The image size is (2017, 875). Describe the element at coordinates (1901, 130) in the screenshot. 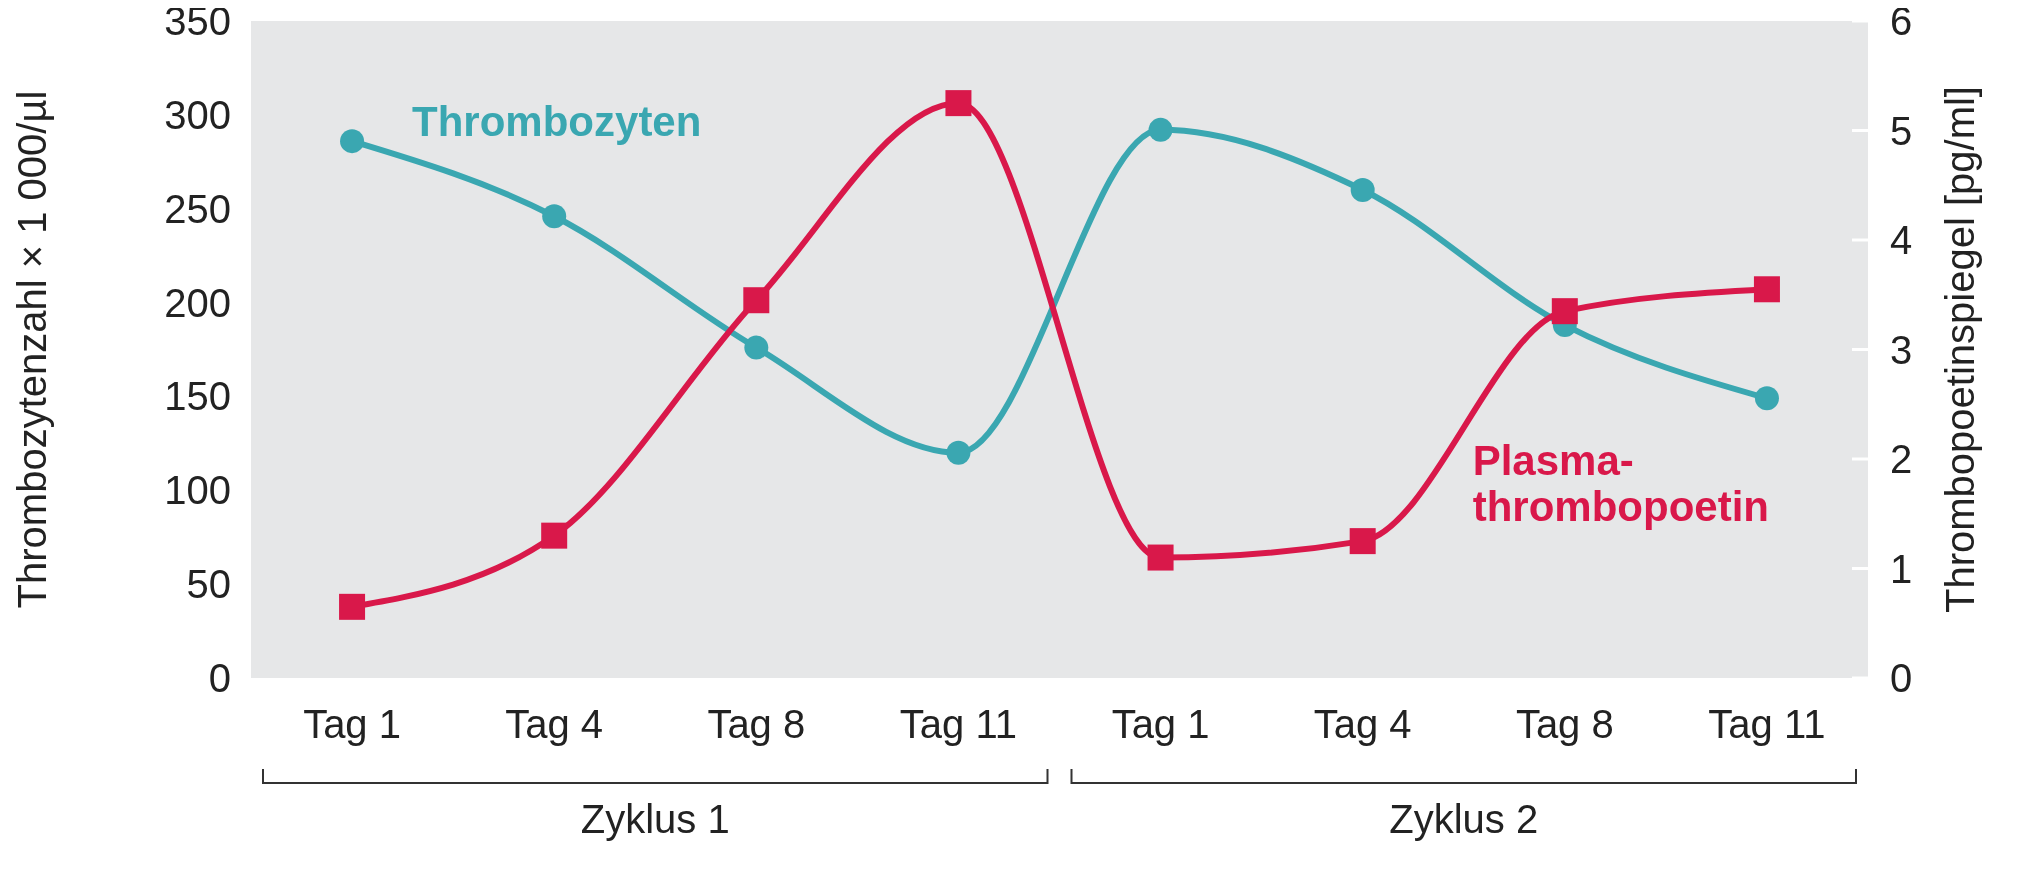

I see `y2-tick-label: 5` at that location.